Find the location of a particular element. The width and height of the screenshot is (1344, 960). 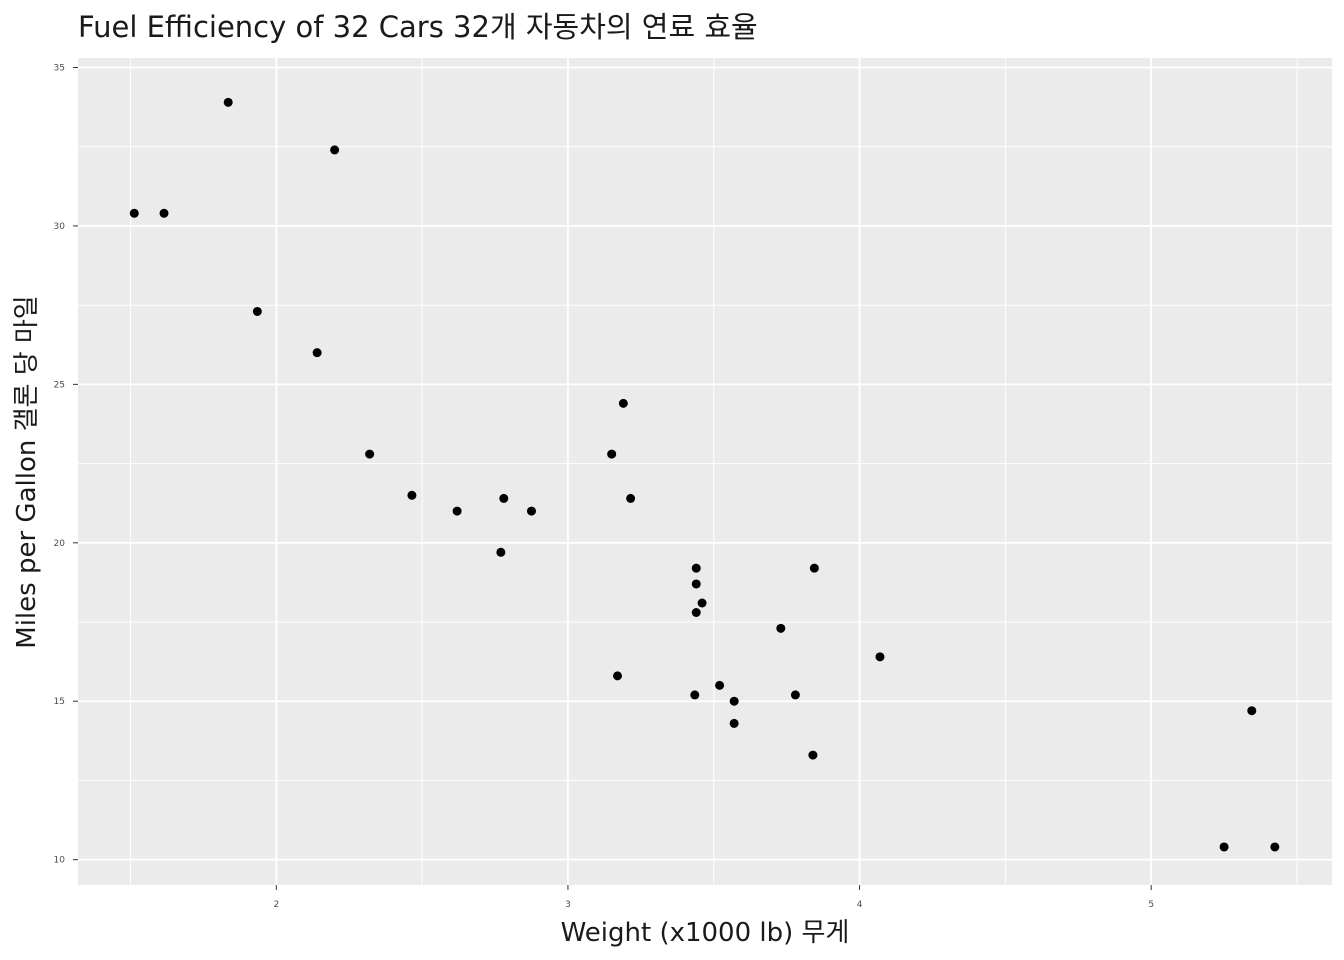

x-tick-label: 3 is located at coordinates (568, 905).